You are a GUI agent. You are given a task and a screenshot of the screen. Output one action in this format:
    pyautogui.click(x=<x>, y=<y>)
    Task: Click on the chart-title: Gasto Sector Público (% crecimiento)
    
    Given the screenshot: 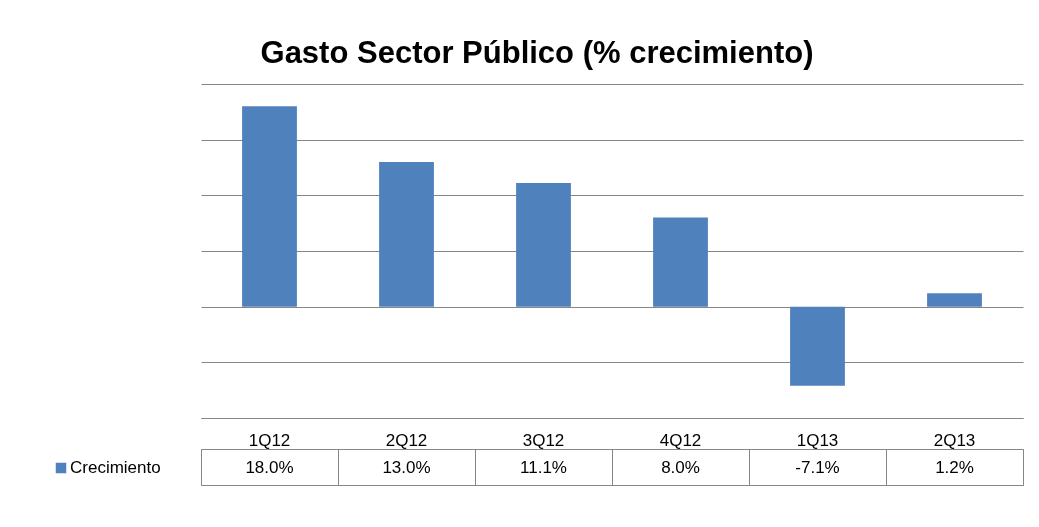 What is the action you would take?
    pyautogui.click(x=537, y=52)
    